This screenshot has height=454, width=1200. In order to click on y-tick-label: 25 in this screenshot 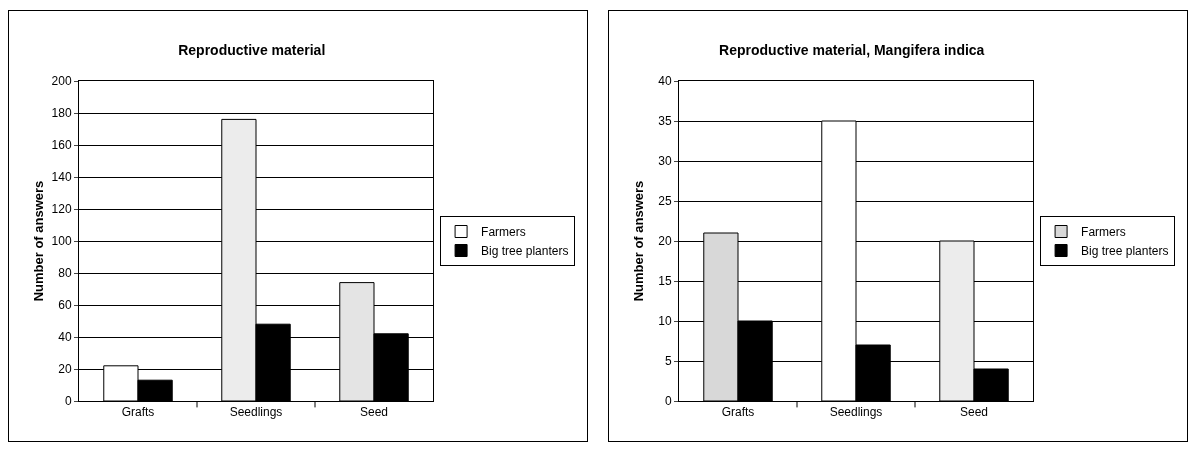, I will do `click(665, 201)`.